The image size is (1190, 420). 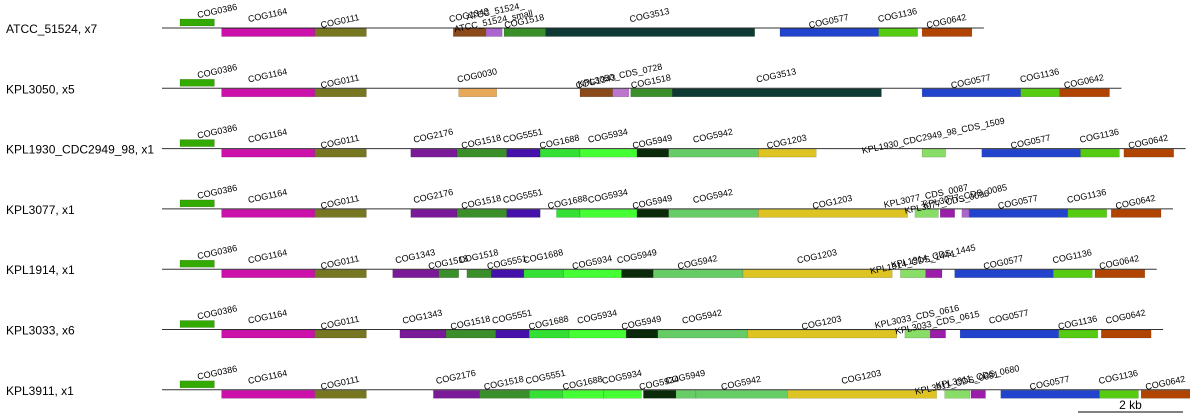 I want to click on gene-label: COG5551, so click(x=523, y=196).